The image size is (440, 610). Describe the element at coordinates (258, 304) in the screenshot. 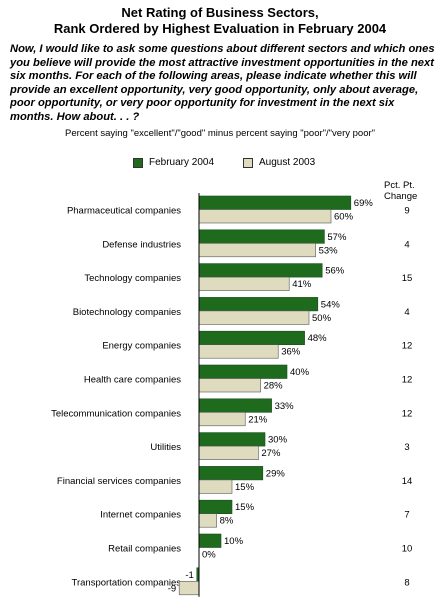

I see `bar-feb-biotechnology-companies` at that location.